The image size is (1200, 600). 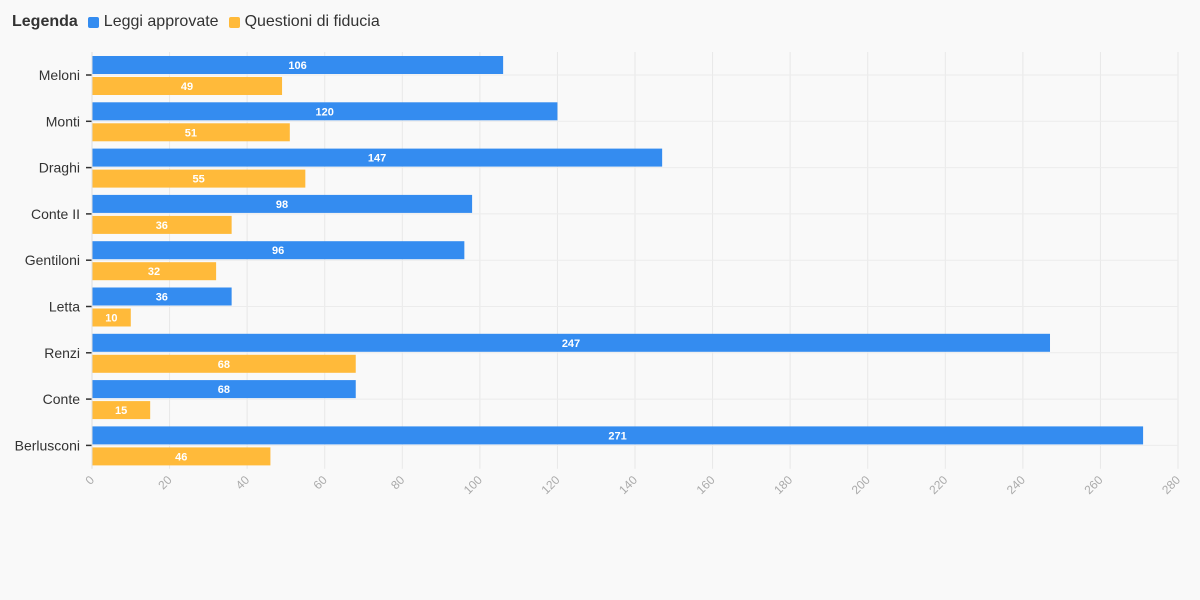 What do you see at coordinates (62, 353) in the screenshot?
I see `category-label-renzi: Renzi` at bounding box center [62, 353].